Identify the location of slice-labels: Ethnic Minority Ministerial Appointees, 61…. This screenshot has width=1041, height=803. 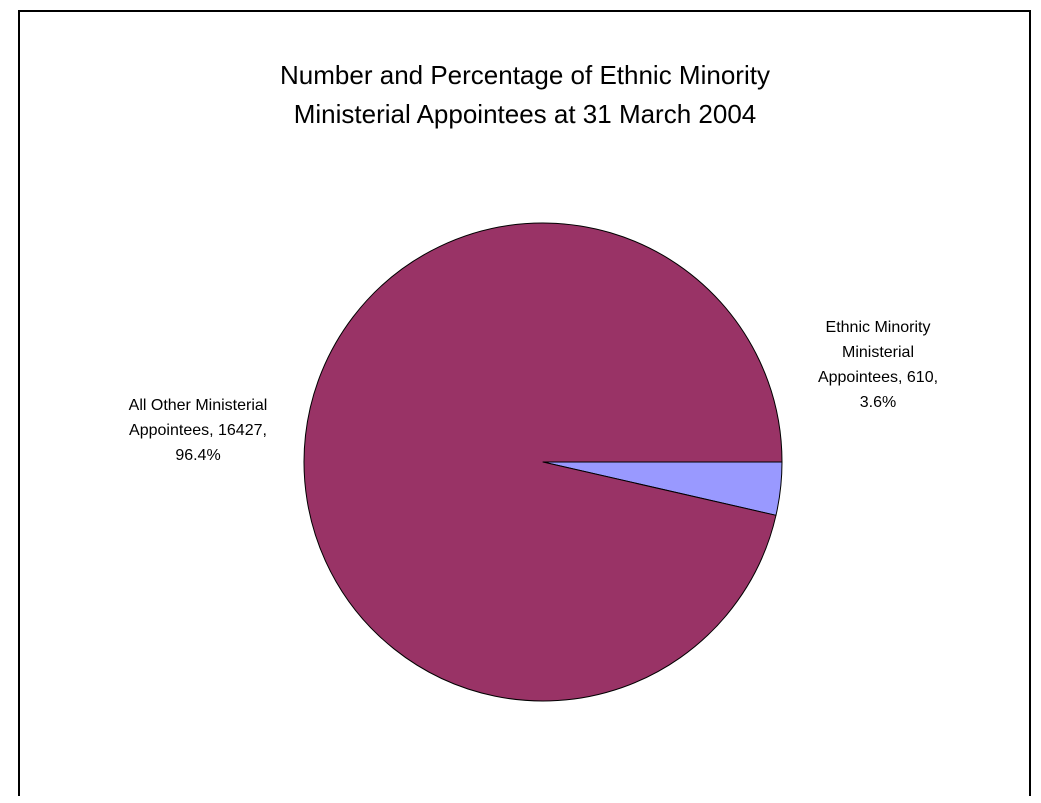
(533, 391).